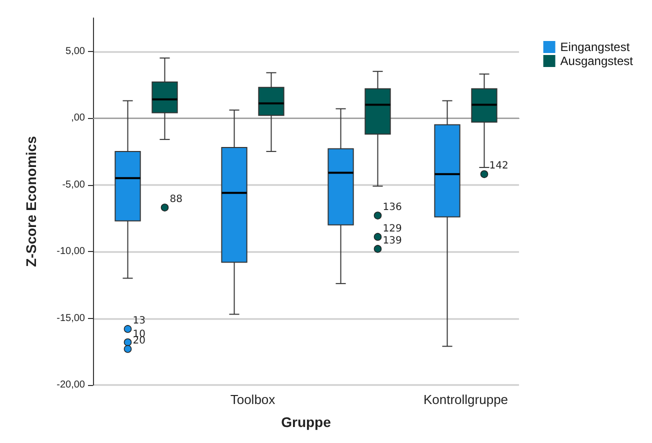 Image resolution: width=652 pixels, height=443 pixels. I want to click on x-axis-title: Gruppe, so click(306, 422).